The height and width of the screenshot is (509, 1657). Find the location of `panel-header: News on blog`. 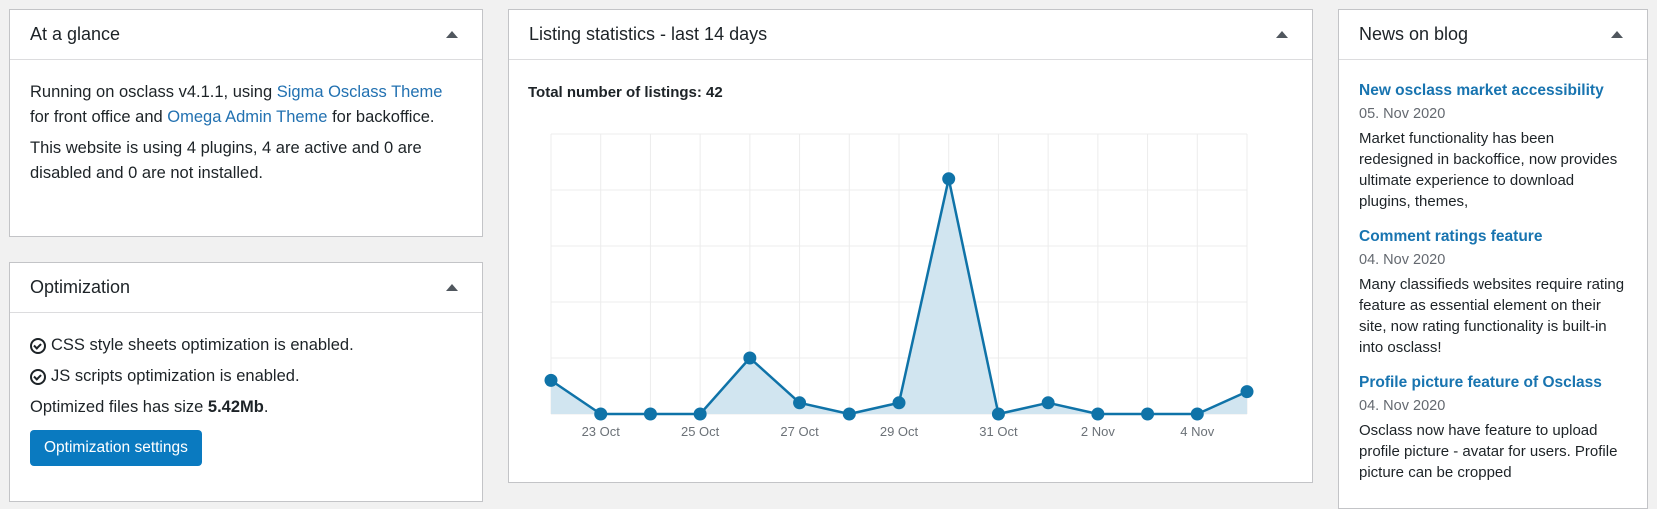

panel-header: News on blog is located at coordinates (1493, 35).